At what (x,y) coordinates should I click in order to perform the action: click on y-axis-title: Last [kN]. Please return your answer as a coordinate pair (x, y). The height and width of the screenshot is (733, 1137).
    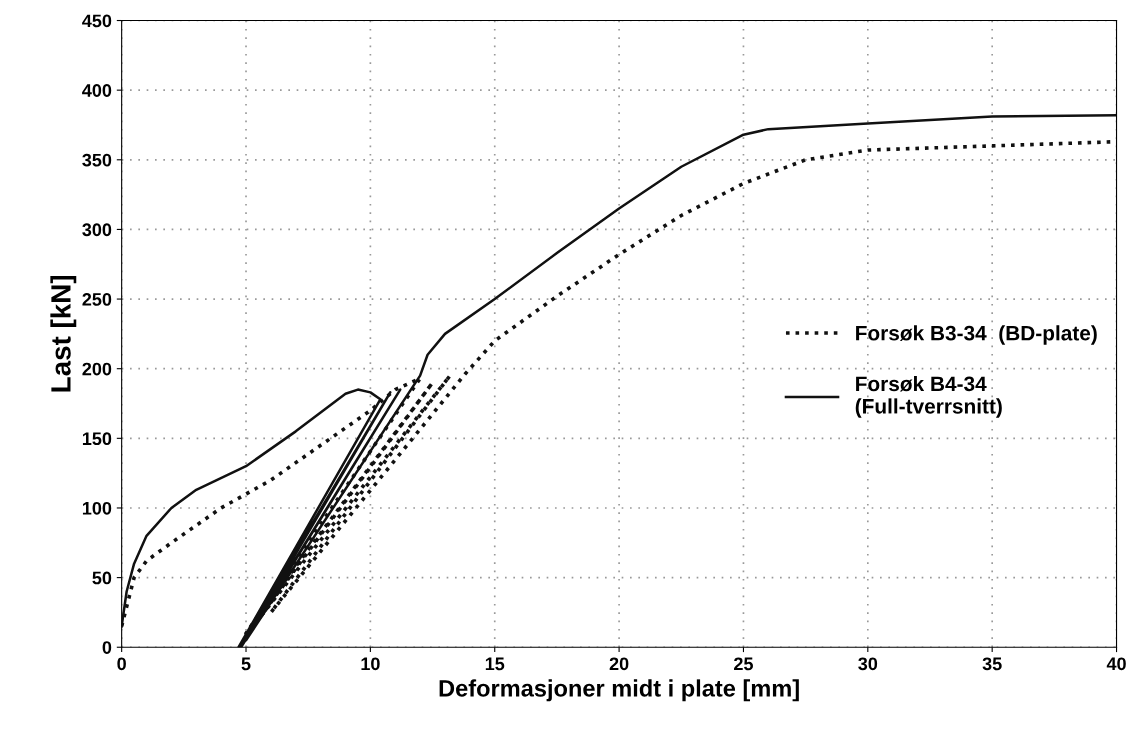
    Looking at the image, I should click on (63, 334).